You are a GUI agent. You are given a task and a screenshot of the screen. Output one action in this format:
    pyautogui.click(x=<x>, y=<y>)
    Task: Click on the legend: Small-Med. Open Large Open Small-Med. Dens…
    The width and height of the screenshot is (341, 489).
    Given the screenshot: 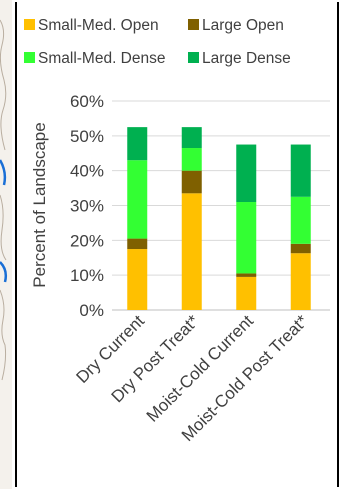 What is the action you would take?
    pyautogui.click(x=157, y=42)
    